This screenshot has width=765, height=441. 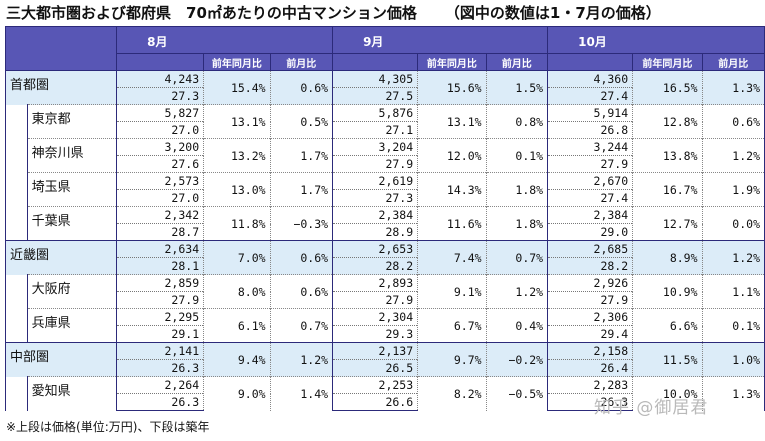 What do you see at coordinates (72, 291) in the screenshot?
I see `row-label: 大阪府` at bounding box center [72, 291].